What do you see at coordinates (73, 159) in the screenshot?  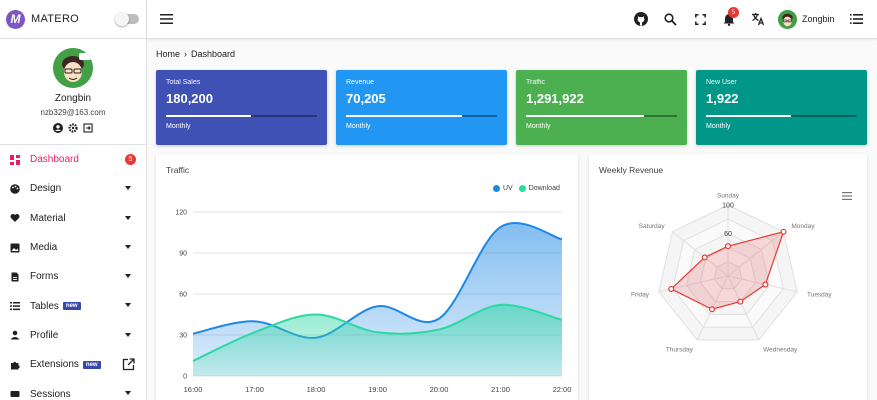 I see `sidebar-item-dashboard: Dashboard 5` at bounding box center [73, 159].